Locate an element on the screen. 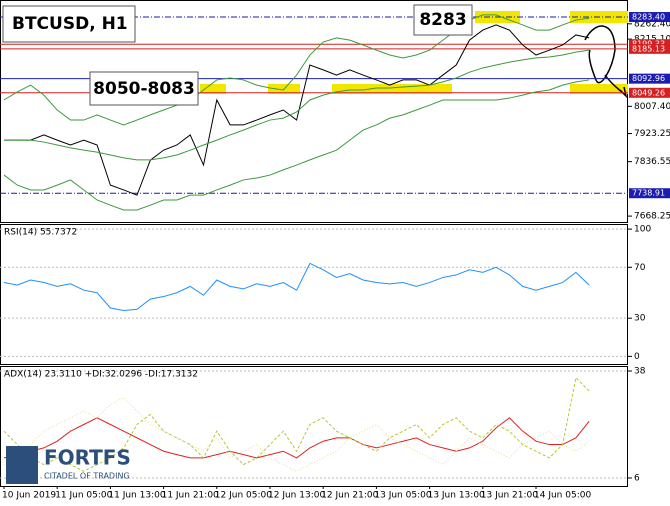 Image resolution: width=670 pixels, height=506 pixels. chart-title: BTCUSD, H1 is located at coordinates (70, 24).